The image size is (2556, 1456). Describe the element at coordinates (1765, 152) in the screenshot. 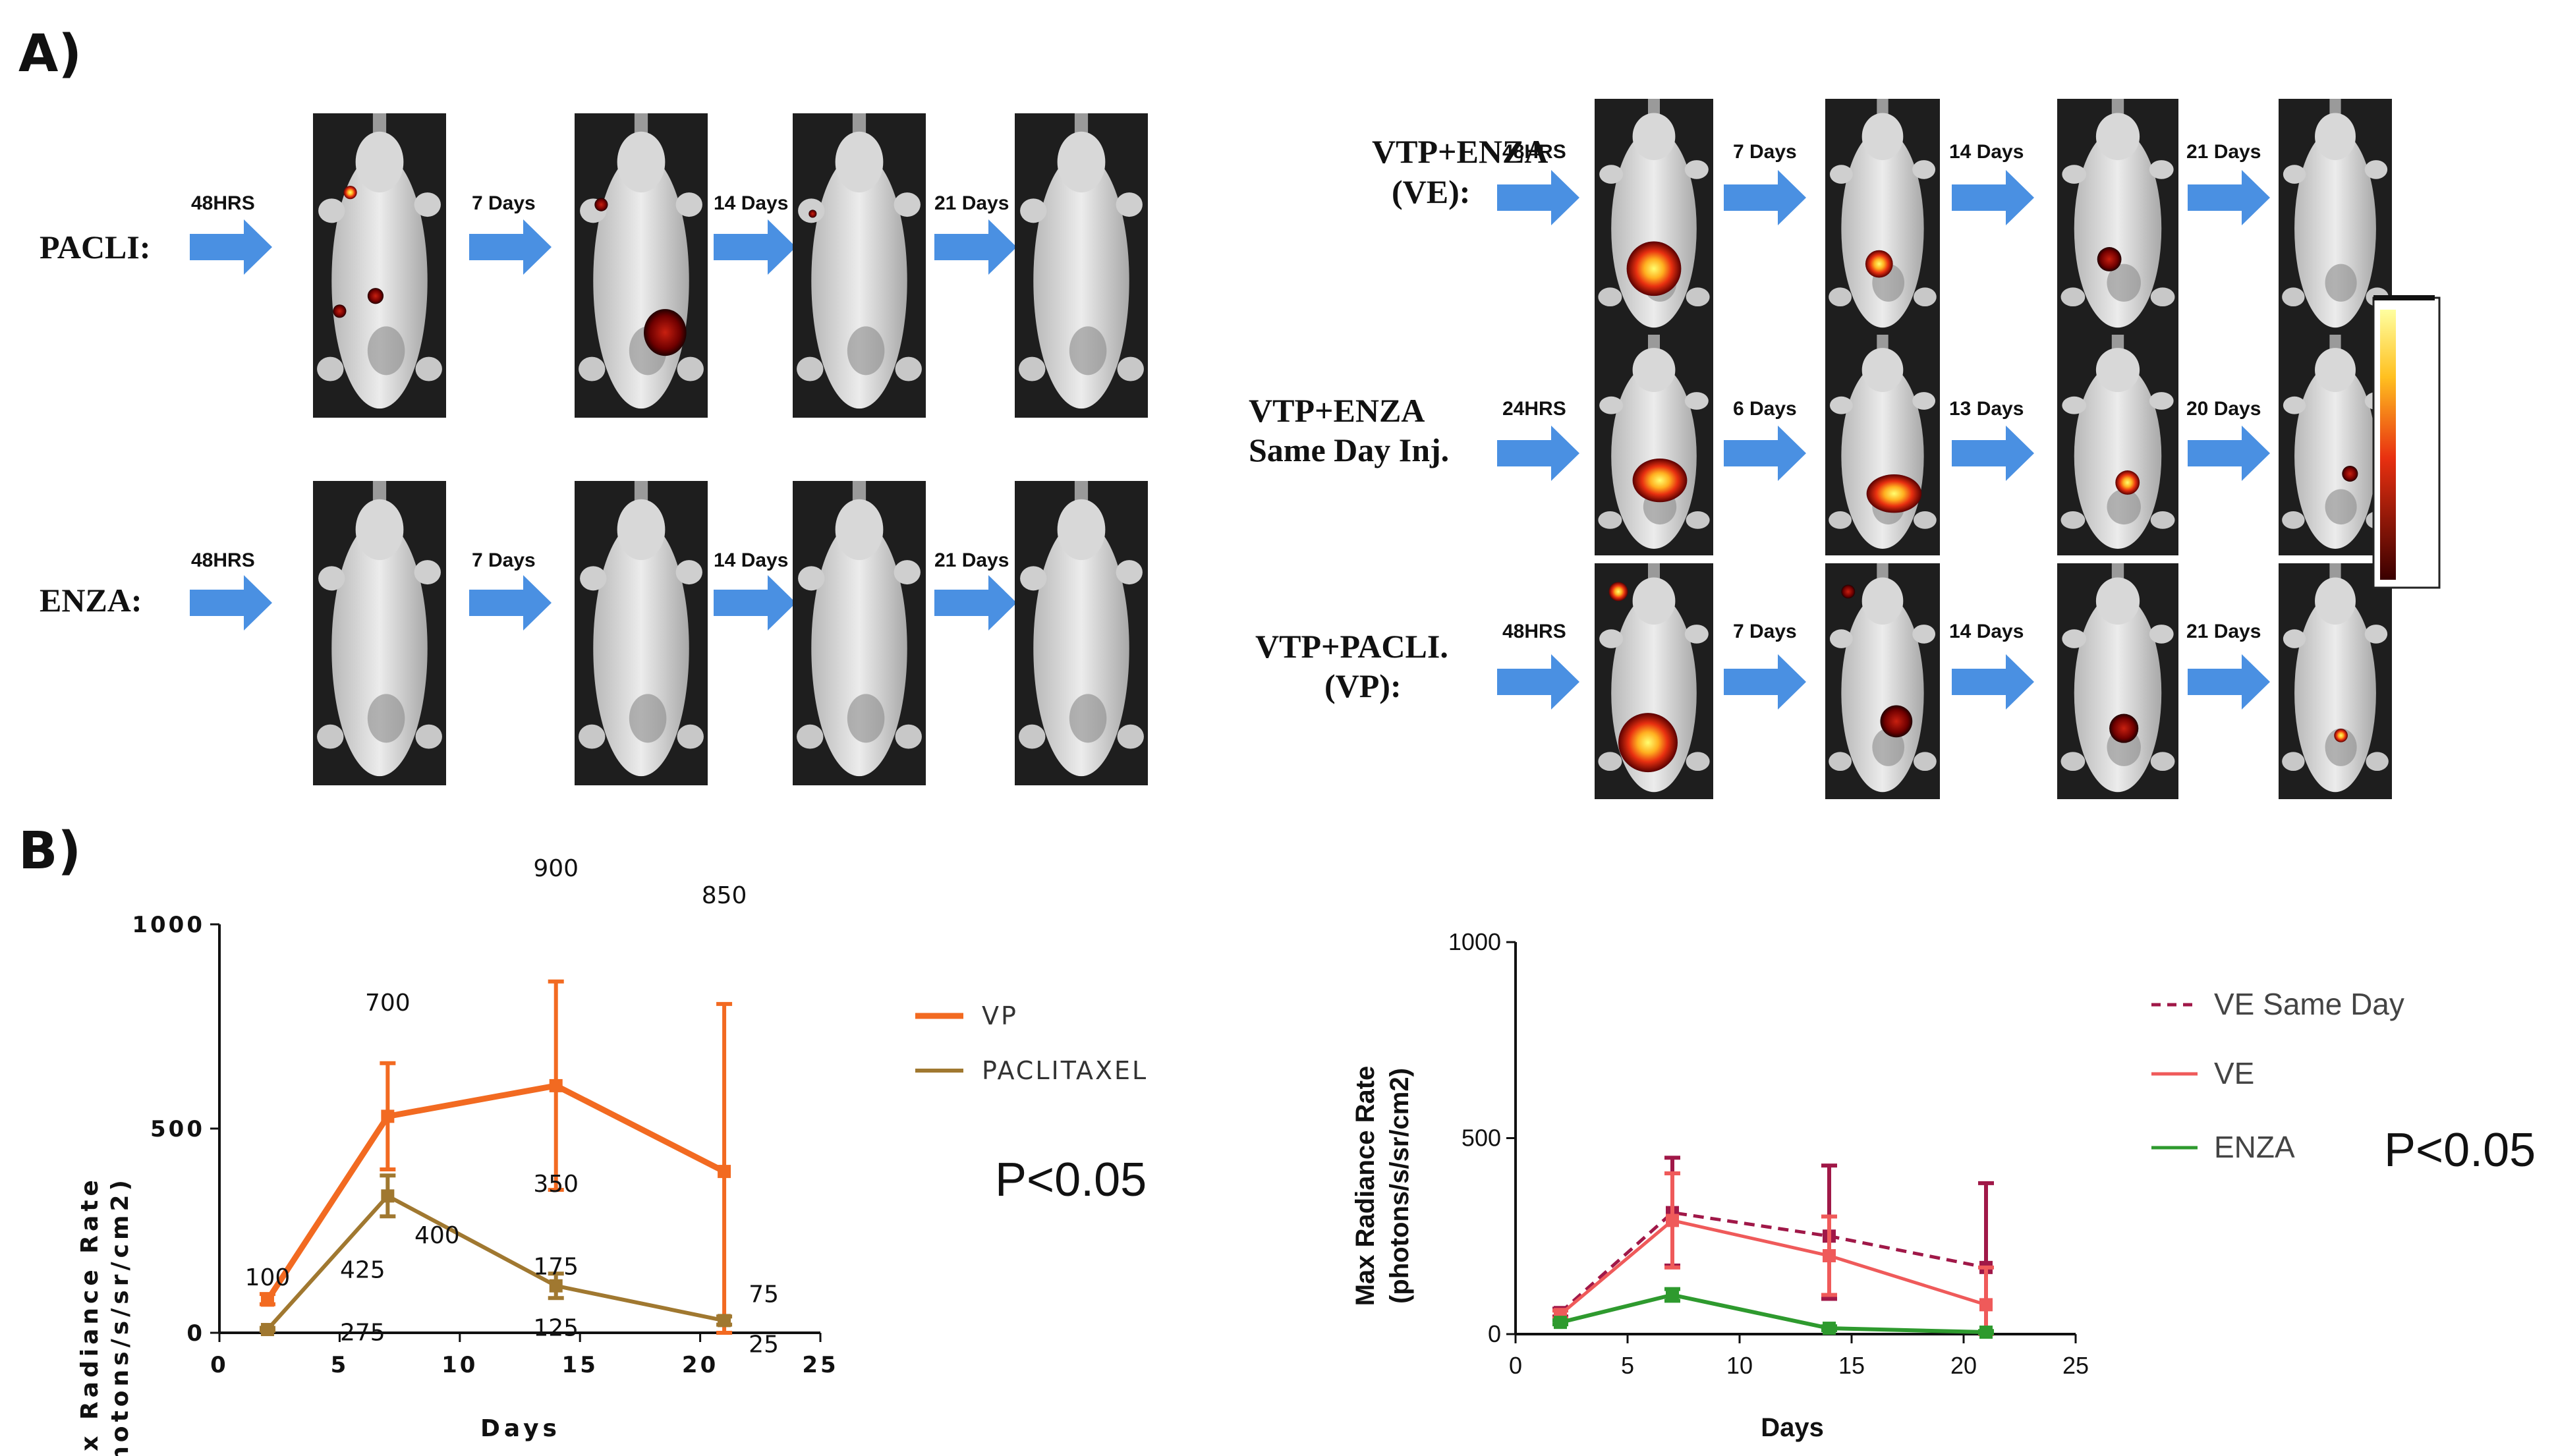

I see `right-row-0-time-1: 7 Days` at that location.